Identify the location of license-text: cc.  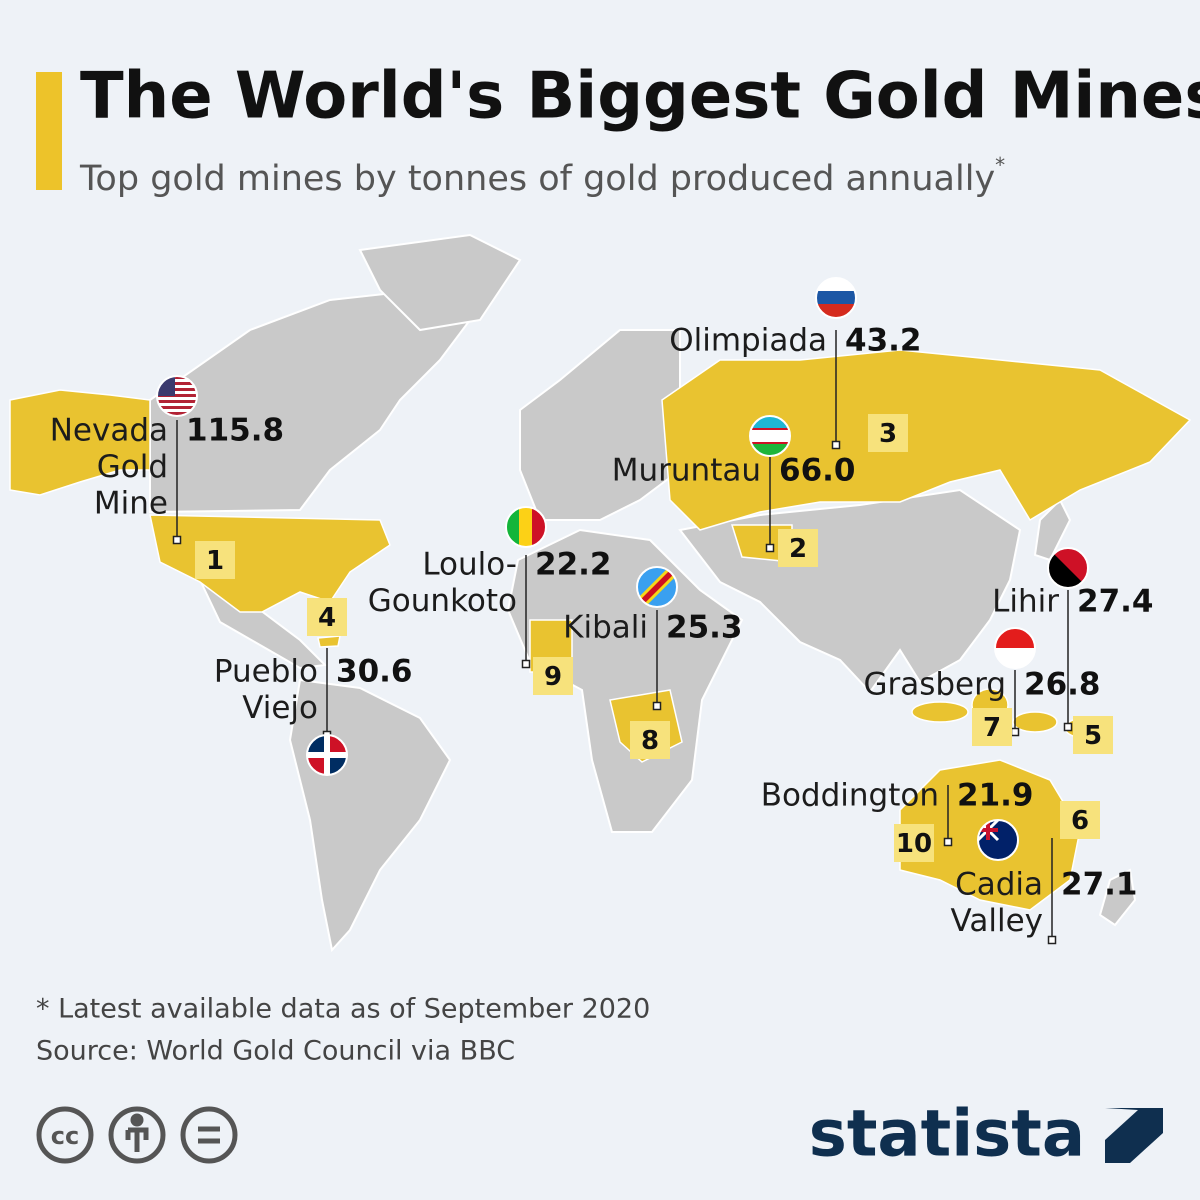
(65, 1136).